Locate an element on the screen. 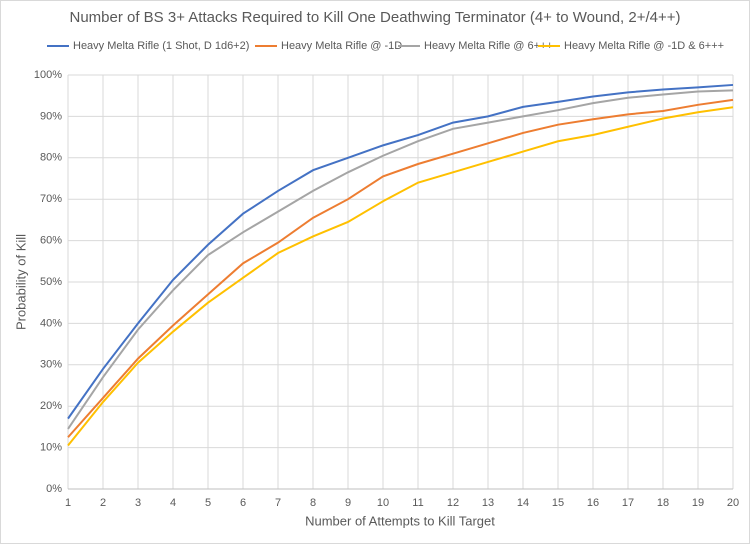  x-tick-label: 1 is located at coordinates (68, 503).